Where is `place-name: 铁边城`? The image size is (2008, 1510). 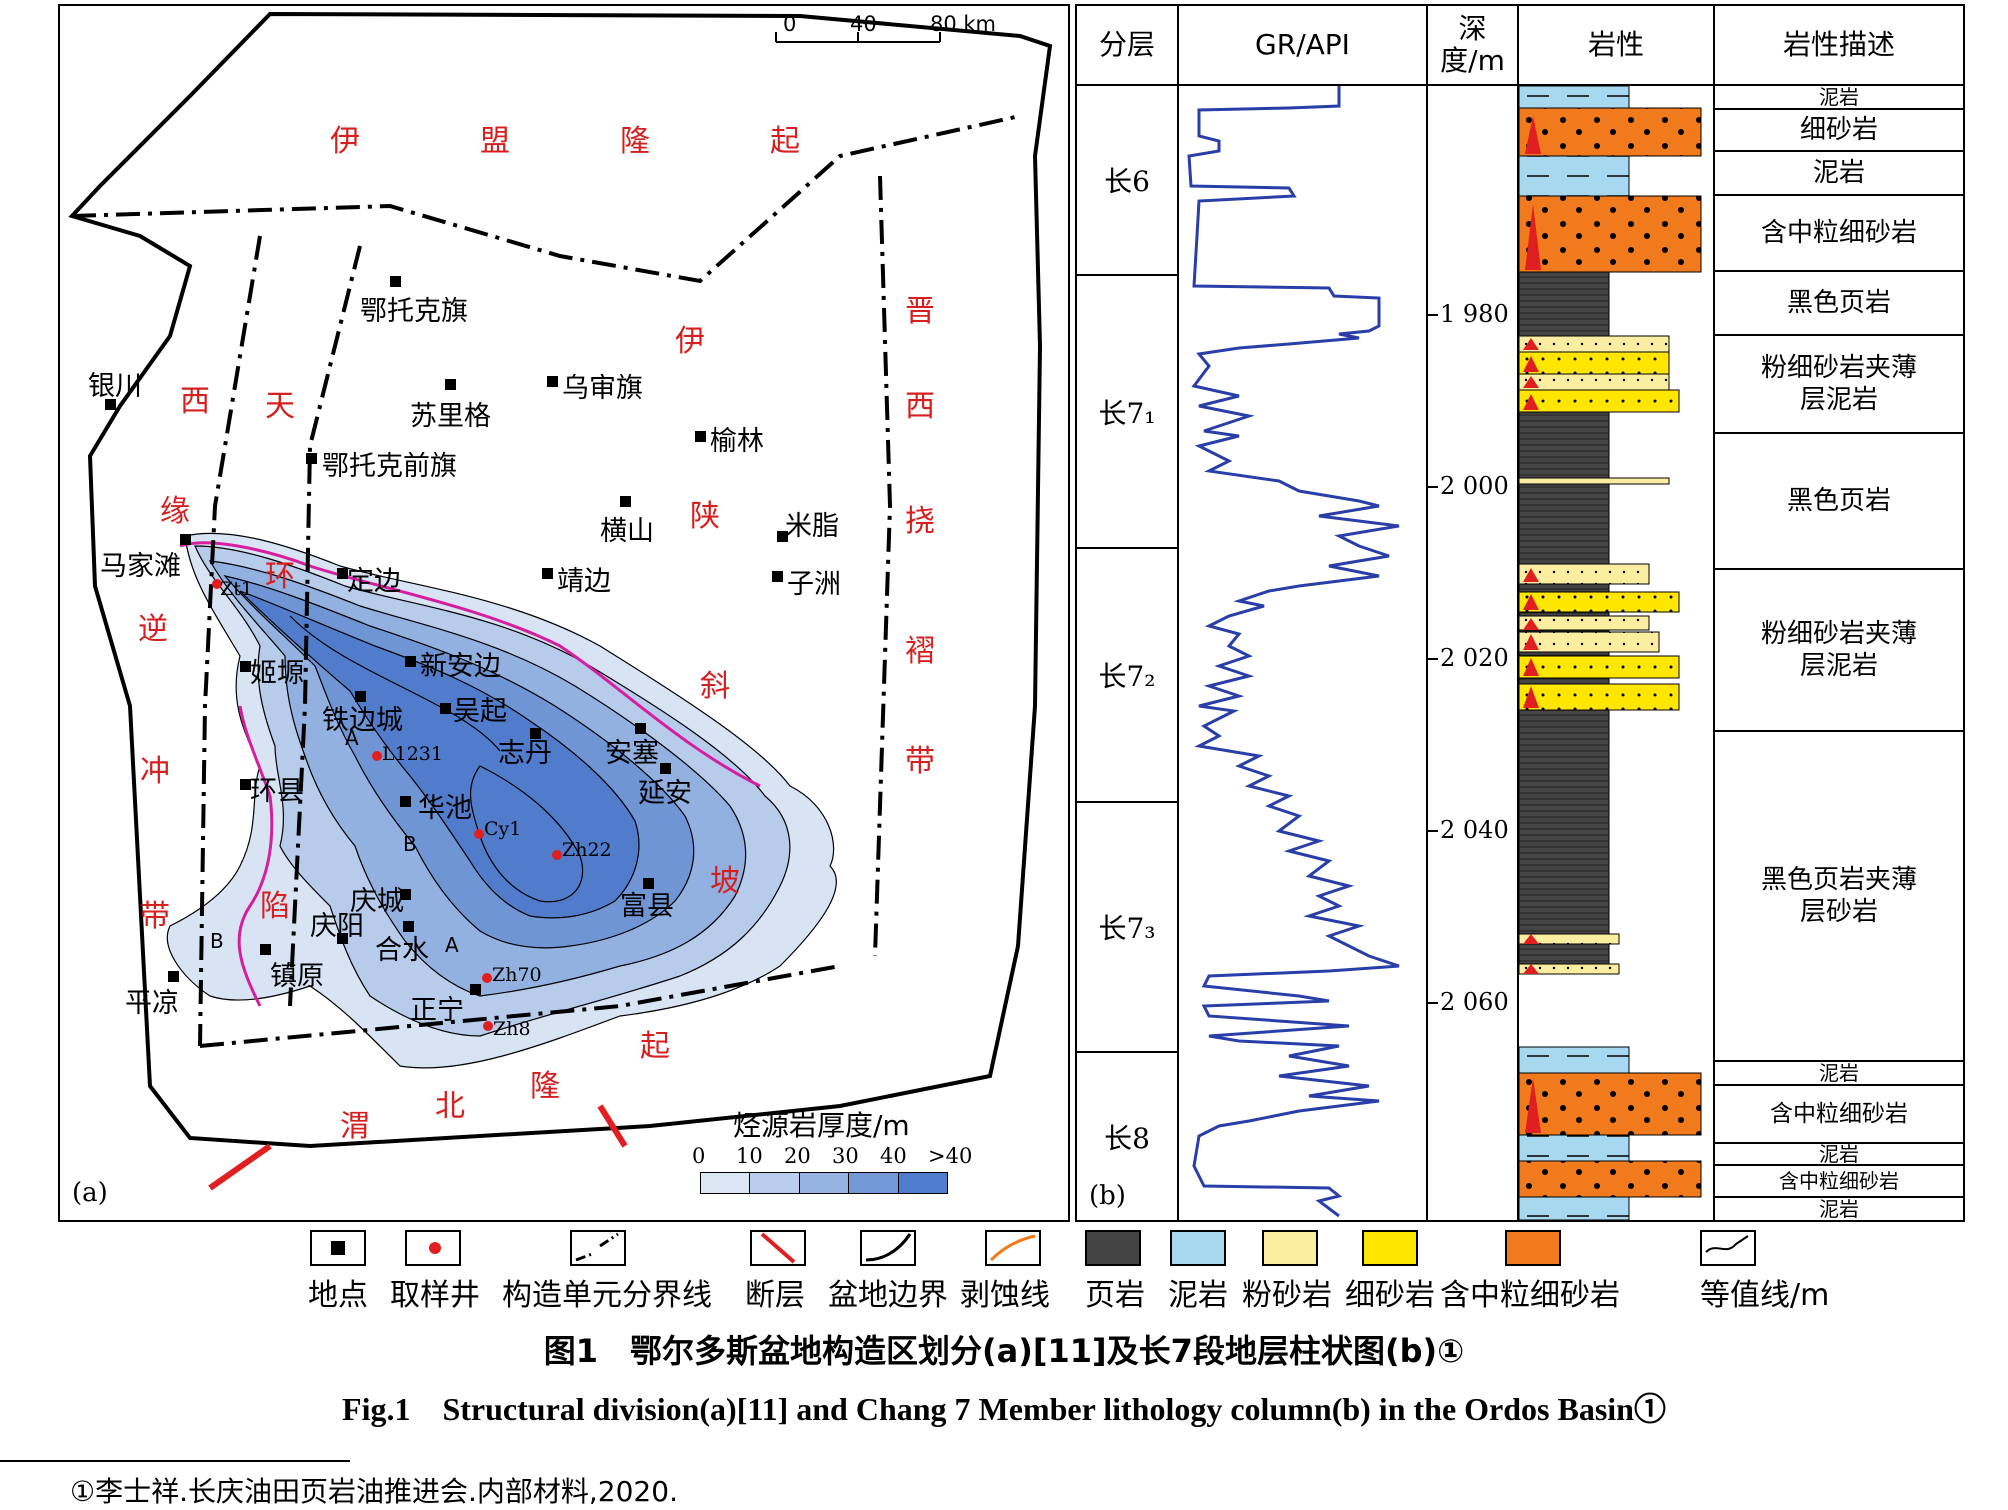 place-name: 铁边城 is located at coordinates (362, 720).